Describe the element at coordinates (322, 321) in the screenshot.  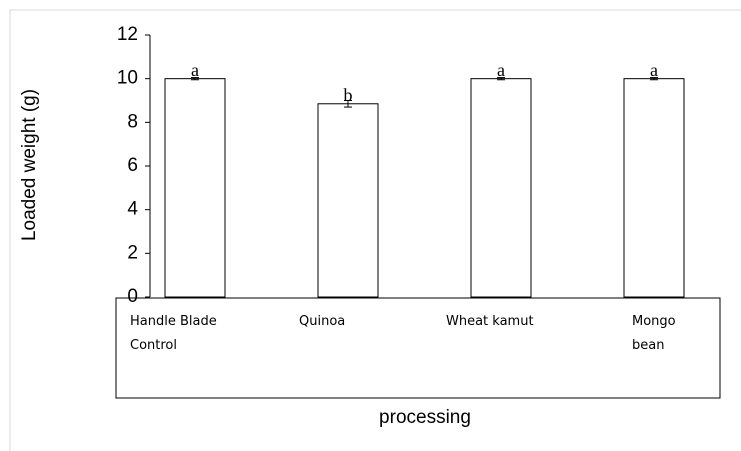
I see `x-tick-label: Quinoa` at that location.